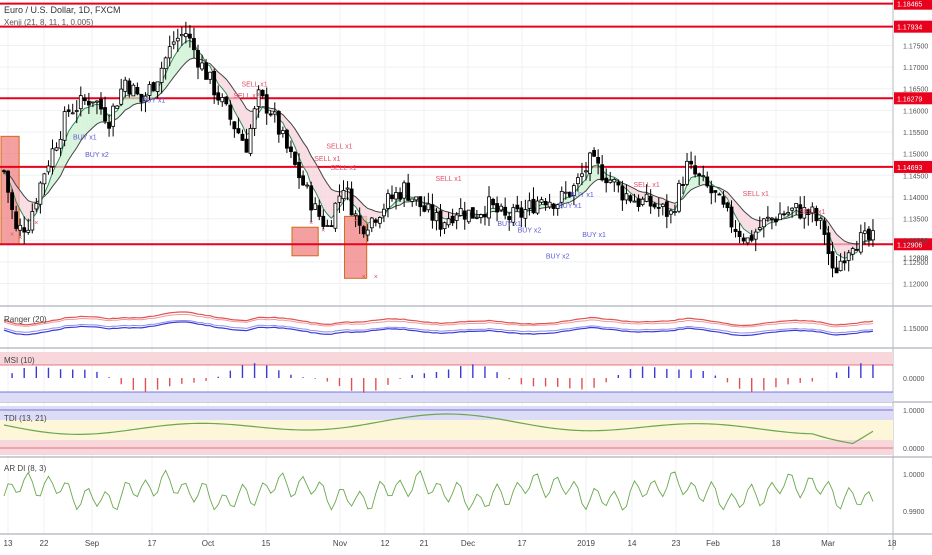 The image size is (932, 555). I want to click on x-tick-17: 18, so click(892, 543).